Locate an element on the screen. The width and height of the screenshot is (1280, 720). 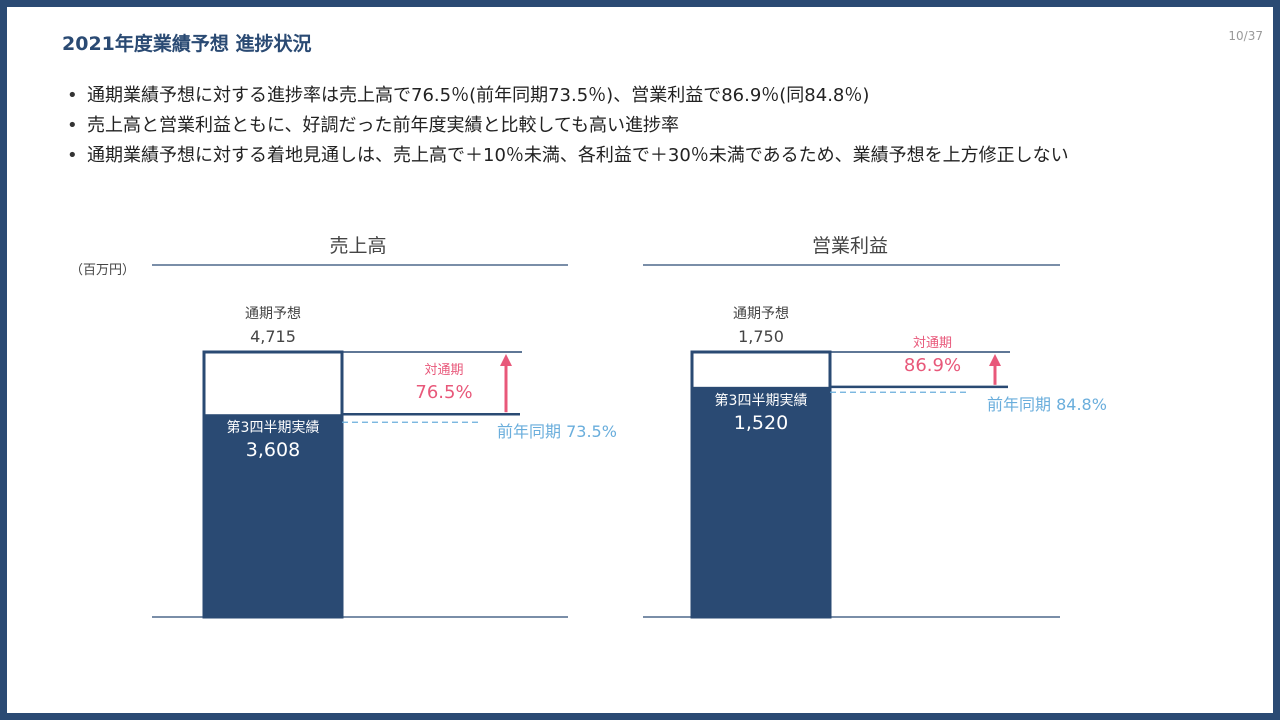
progress-value: 76.5% is located at coordinates (443, 392).